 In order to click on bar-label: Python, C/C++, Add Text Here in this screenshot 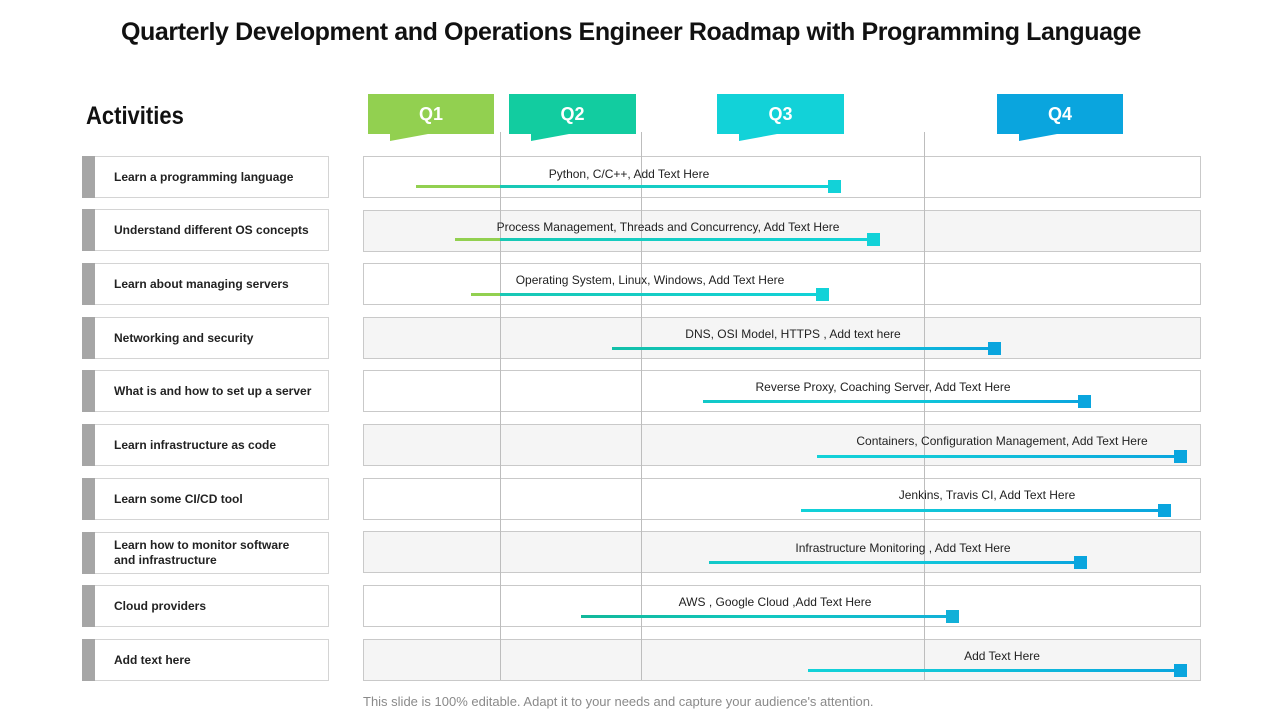, I will do `click(629, 174)`.